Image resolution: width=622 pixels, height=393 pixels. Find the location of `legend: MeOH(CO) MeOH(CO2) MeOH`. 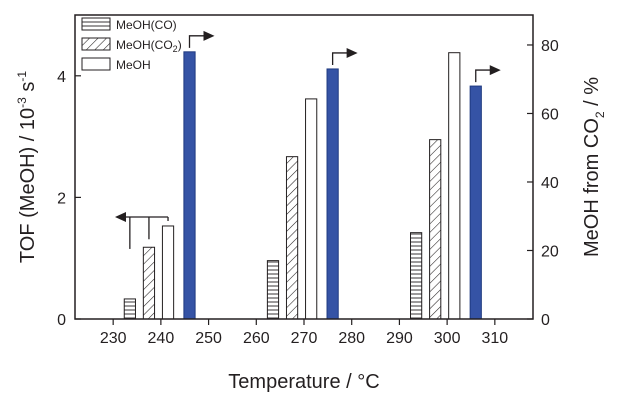

legend: MeOH(CO) MeOH(CO2) MeOH is located at coordinates (131, 44).